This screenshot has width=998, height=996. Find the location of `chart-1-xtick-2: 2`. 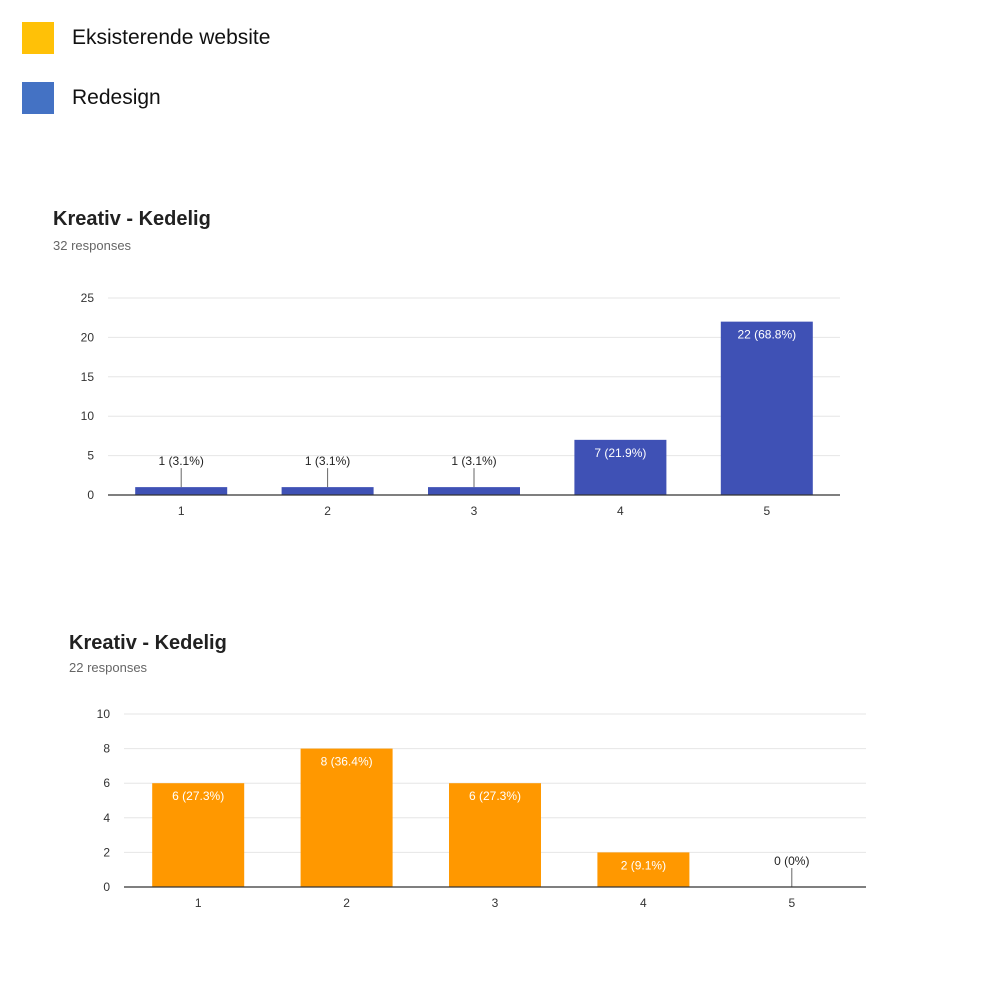

chart-1-xtick-2: 2 is located at coordinates (327, 511).